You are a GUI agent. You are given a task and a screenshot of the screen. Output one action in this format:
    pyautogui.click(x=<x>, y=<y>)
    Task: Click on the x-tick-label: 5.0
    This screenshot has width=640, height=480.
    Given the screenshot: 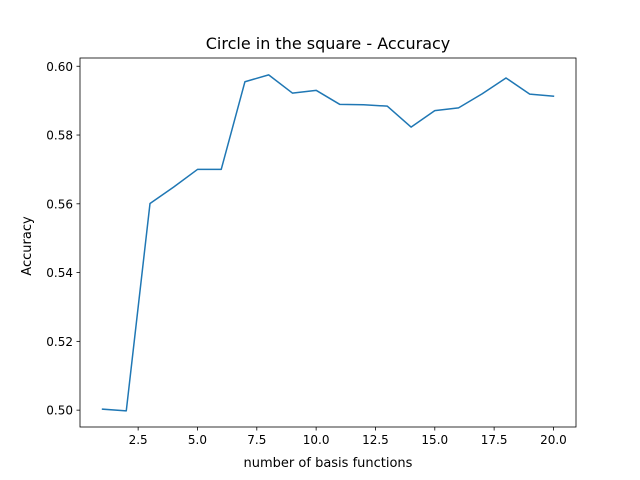 What is the action you would take?
    pyautogui.click(x=197, y=440)
    